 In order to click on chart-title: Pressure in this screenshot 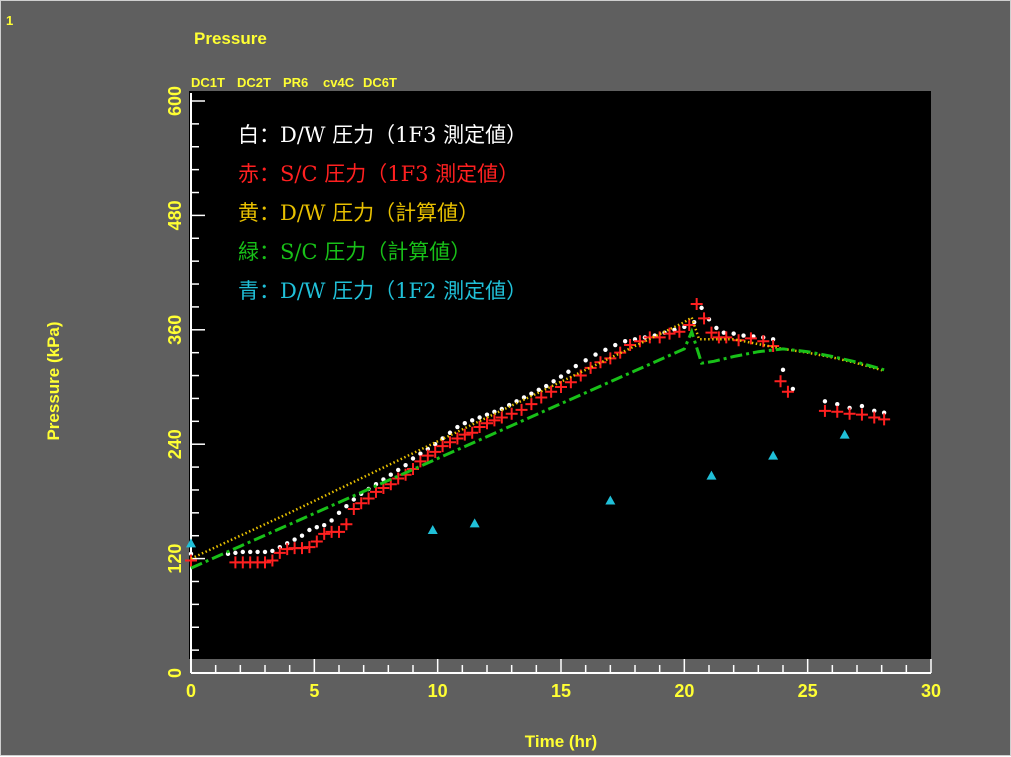, I will do `click(230, 38)`.